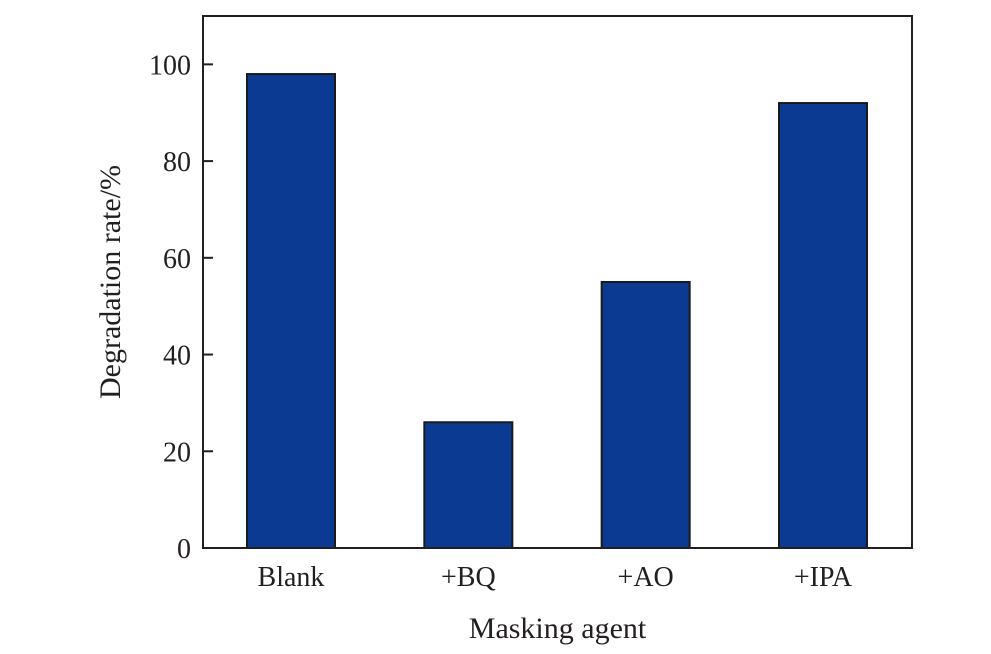 The image size is (991, 654). Describe the element at coordinates (184, 549) in the screenshot. I see `y-tick-label: 0` at that location.